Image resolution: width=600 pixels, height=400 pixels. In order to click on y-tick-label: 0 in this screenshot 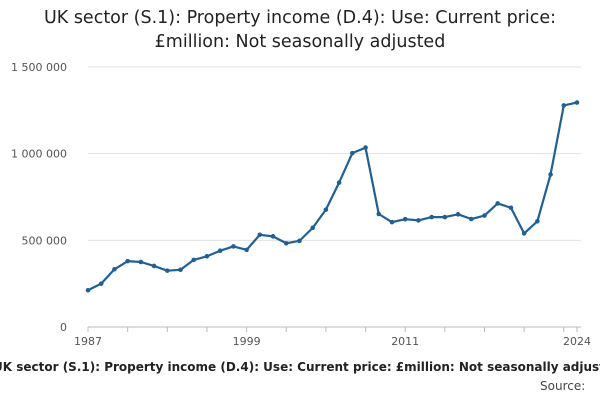, I will do `click(63, 327)`.